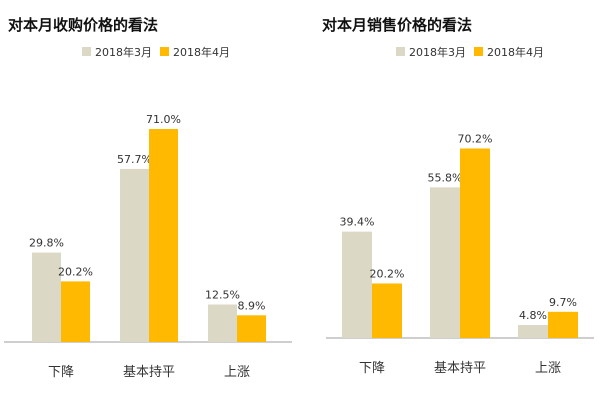 This screenshot has height=400, width=600. I want to click on data-label: 39.4%, so click(357, 222).